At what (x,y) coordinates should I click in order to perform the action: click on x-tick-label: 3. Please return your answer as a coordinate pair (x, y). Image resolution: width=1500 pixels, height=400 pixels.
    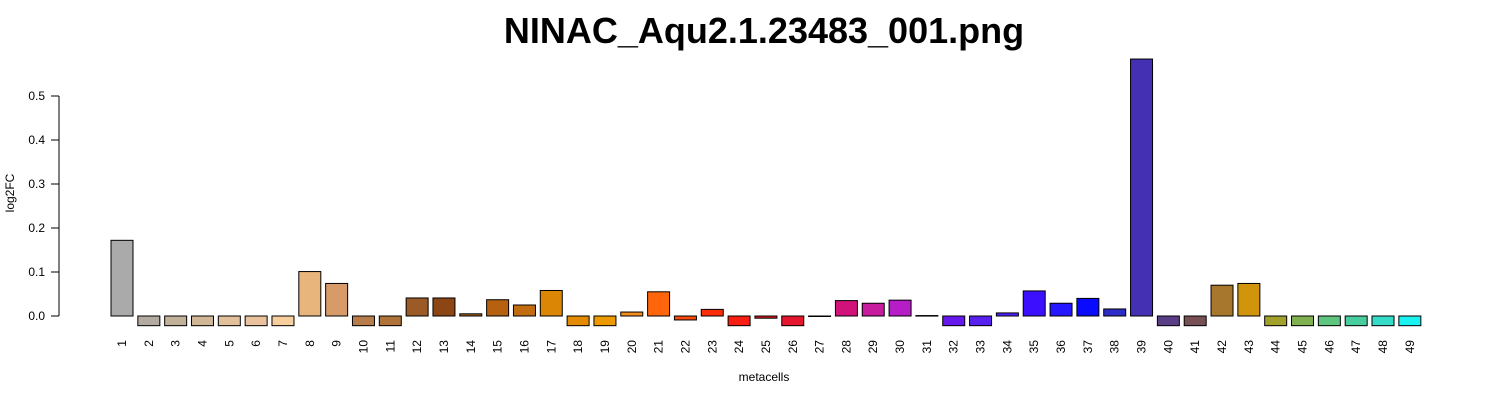
    Looking at the image, I should click on (176, 343).